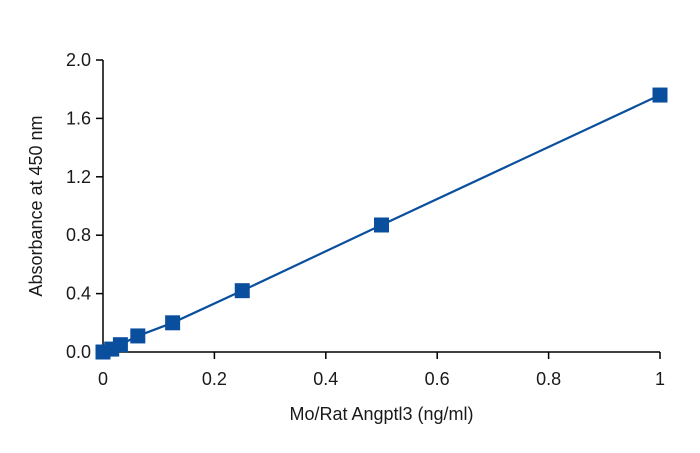  I want to click on x-tick-label: 0.8, so click(548, 379).